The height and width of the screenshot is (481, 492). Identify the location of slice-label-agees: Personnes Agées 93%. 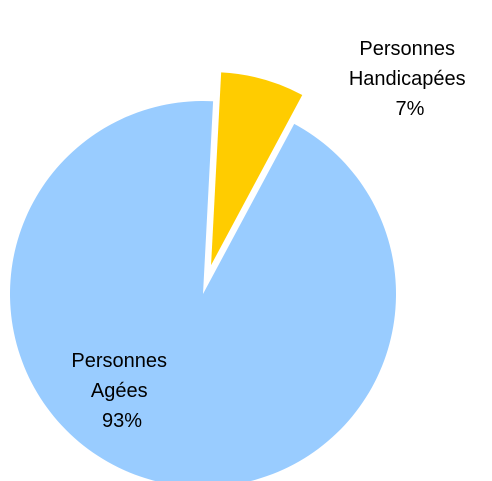
(121, 391).